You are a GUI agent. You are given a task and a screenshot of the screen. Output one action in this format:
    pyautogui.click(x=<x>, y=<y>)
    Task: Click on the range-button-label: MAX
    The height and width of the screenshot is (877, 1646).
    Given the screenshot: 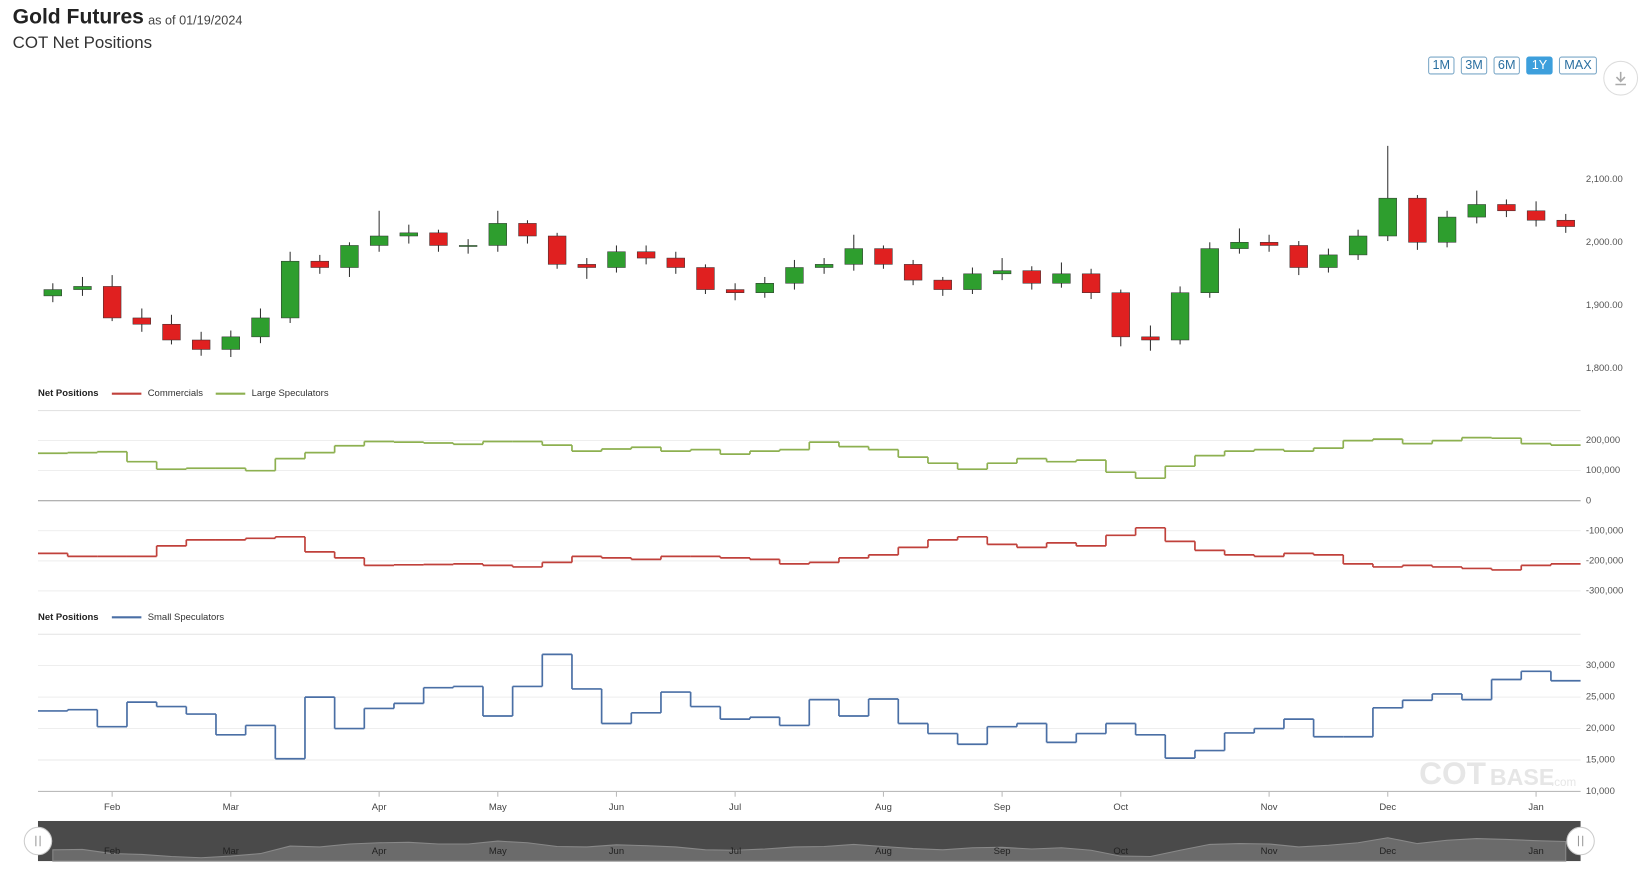 What is the action you would take?
    pyautogui.click(x=1578, y=65)
    